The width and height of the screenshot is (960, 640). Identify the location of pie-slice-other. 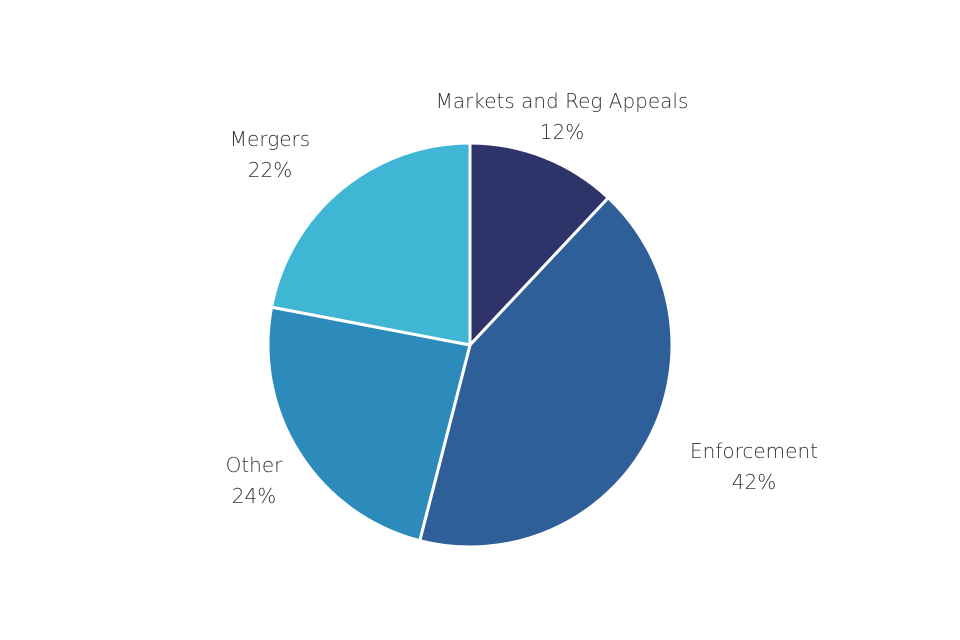
(369, 424).